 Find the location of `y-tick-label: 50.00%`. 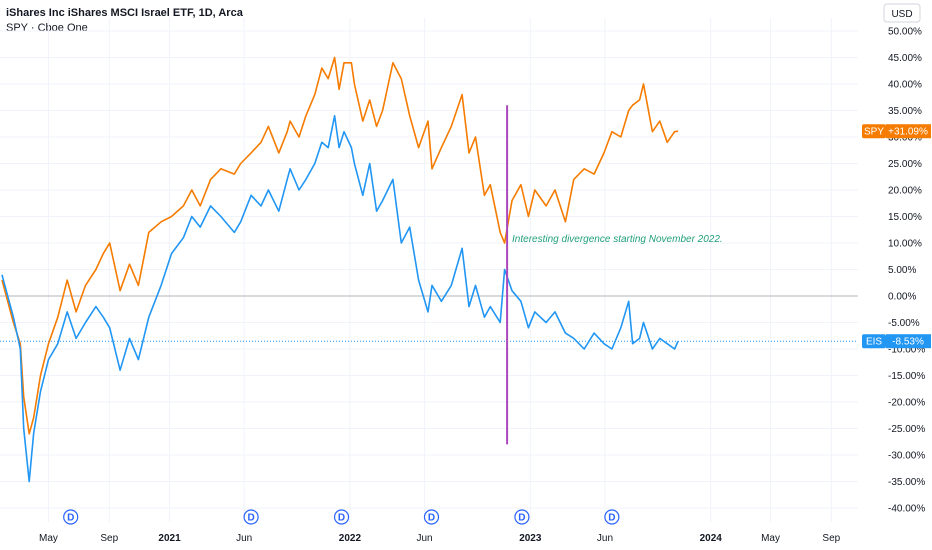

y-tick-label: 50.00% is located at coordinates (905, 32).